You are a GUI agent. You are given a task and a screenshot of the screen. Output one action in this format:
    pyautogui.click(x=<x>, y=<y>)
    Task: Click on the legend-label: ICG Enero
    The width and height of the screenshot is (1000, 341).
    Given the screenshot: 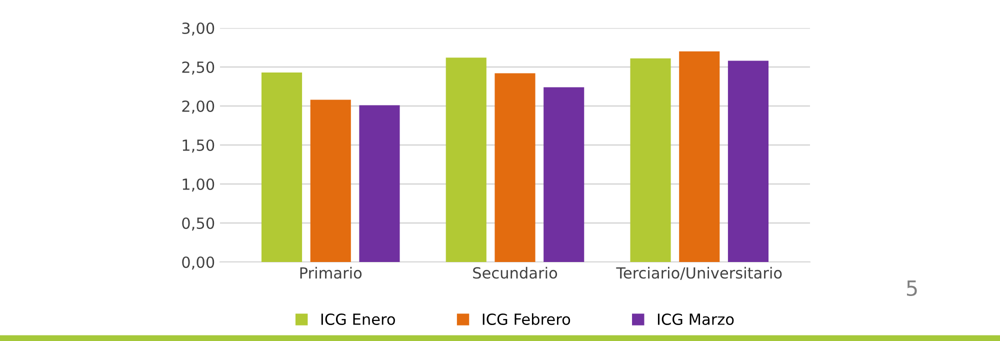 What is the action you would take?
    pyautogui.click(x=358, y=319)
    